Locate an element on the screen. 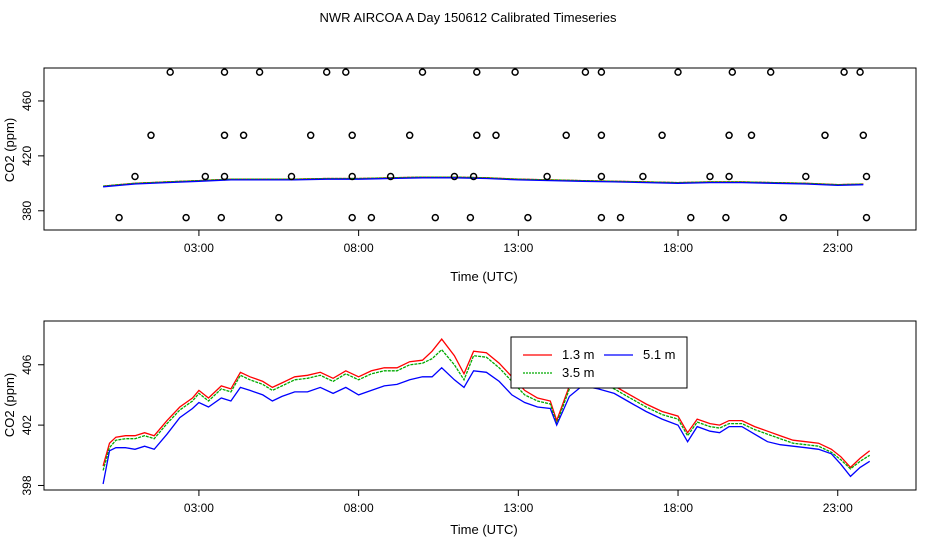 The image size is (936, 540). top-y-tick-label: 460 is located at coordinates (27, 101).